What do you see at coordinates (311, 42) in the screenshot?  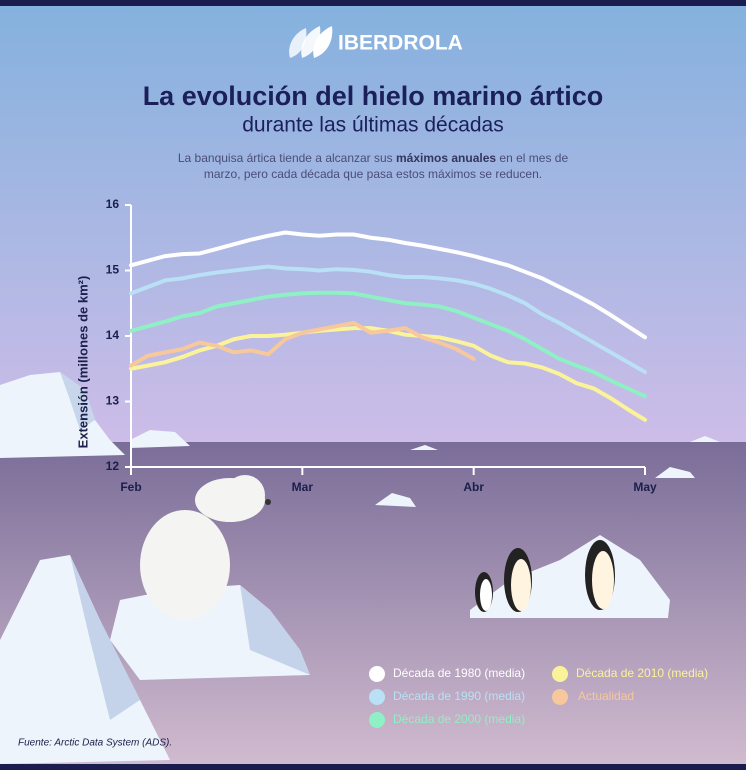 I see `logo` at bounding box center [311, 42].